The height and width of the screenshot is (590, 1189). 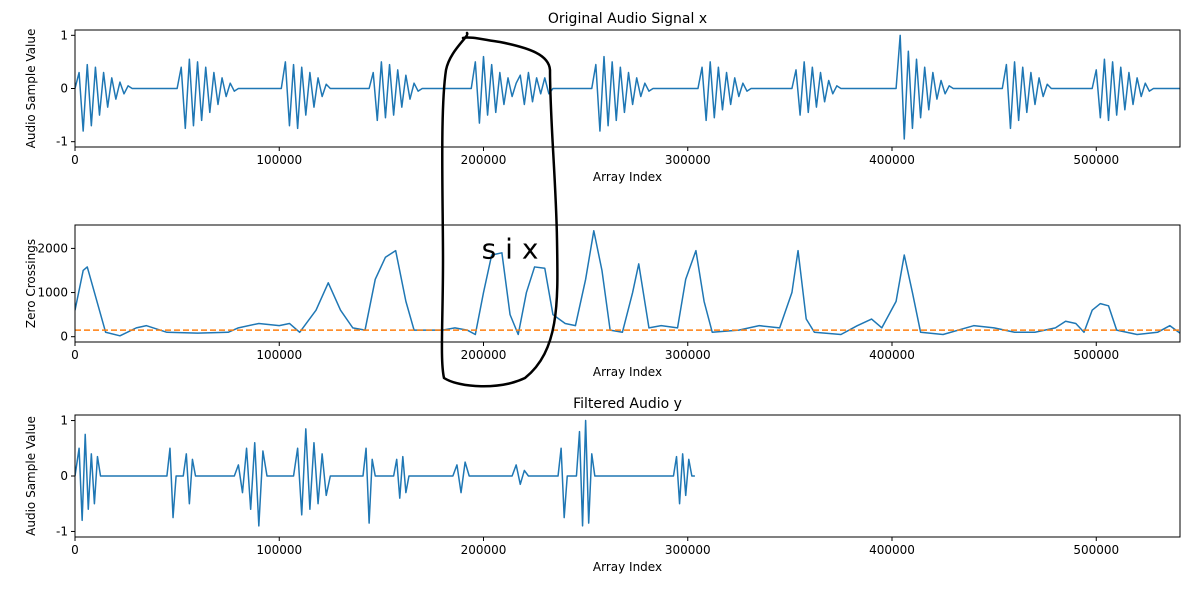 I want to click on series-line, so click(x=385, y=473).